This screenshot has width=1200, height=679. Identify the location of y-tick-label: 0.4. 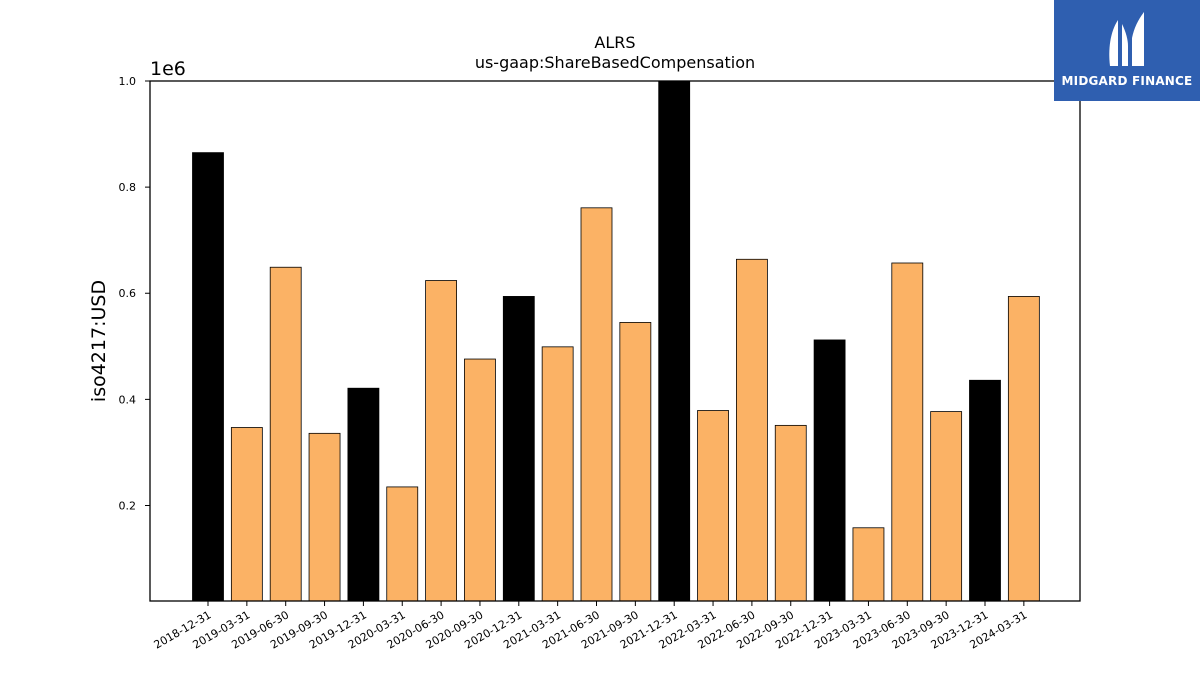
(128, 399).